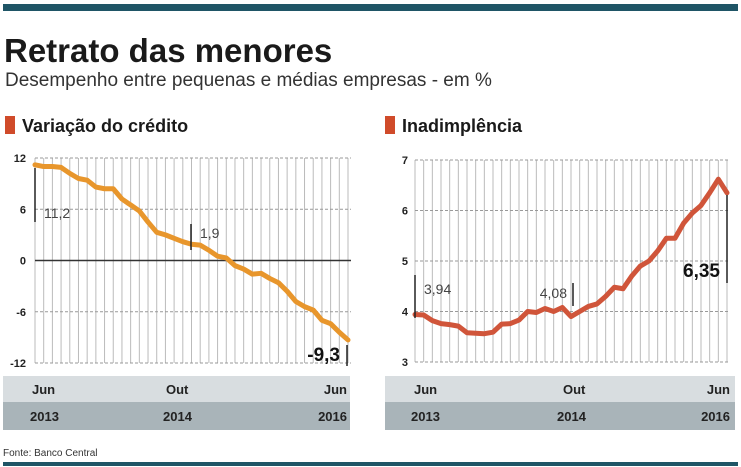 Image resolution: width=741 pixels, height=467 pixels. I want to click on credit-chart-title: Variação do crédito, so click(105, 126).